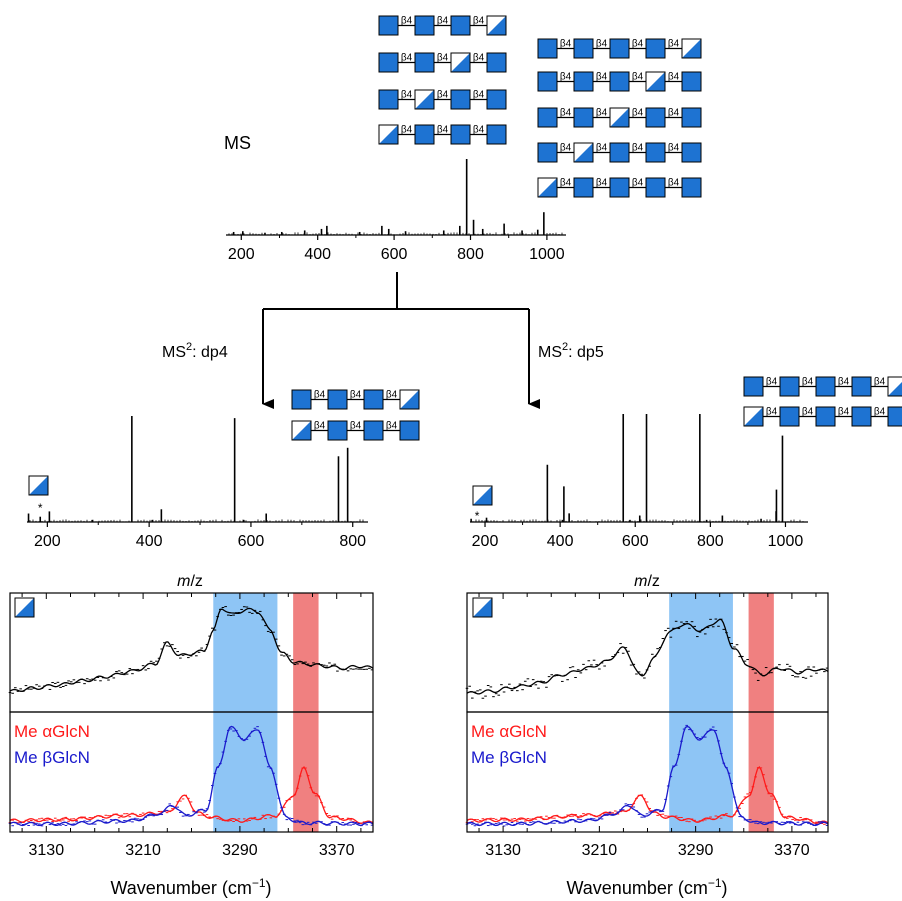 The width and height of the screenshot is (902, 901). What do you see at coordinates (191, 794) in the screenshot?
I see `ir-alpha-reference` at bounding box center [191, 794].